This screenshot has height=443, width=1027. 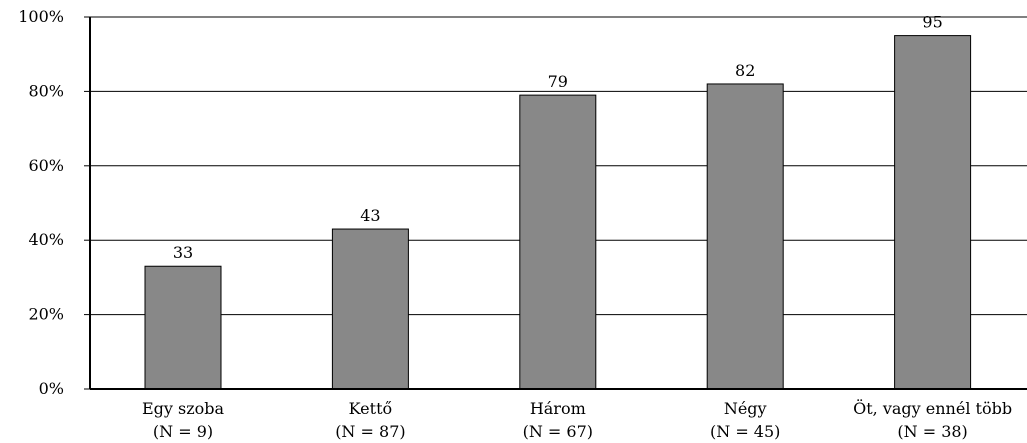 I want to click on data-label: 33, so click(x=183, y=252).